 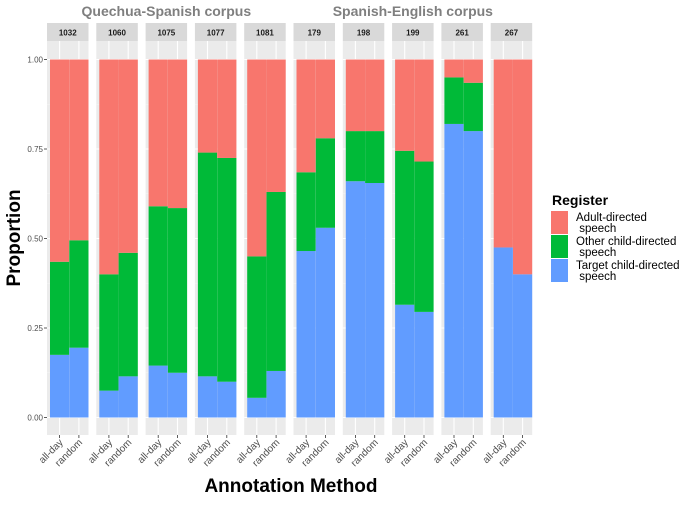 I want to click on facet-strip-label: 198, so click(x=364, y=33).